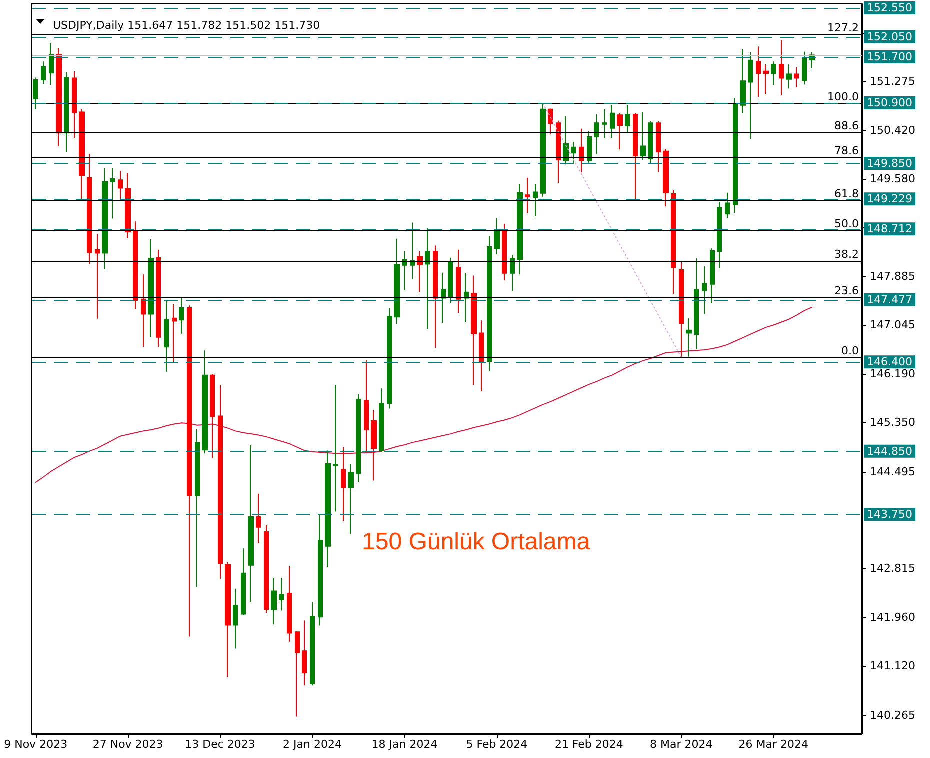 Image resolution: width=930 pixels, height=758 pixels. I want to click on y-tick-label: 140.265, so click(893, 715).